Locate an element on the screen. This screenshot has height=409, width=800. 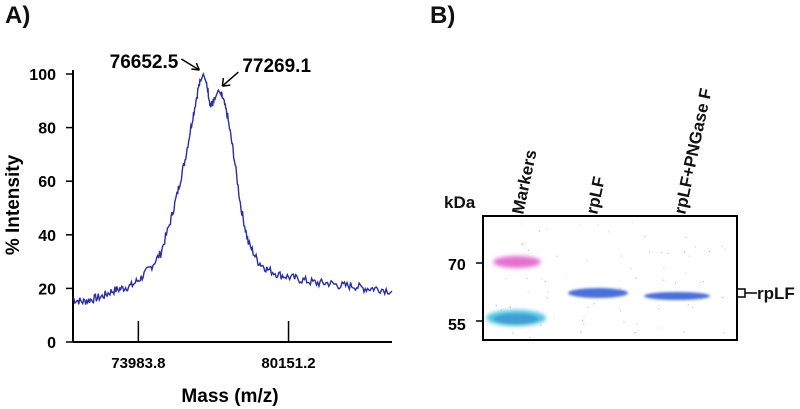
marker-band-55-core is located at coordinates (516, 319).